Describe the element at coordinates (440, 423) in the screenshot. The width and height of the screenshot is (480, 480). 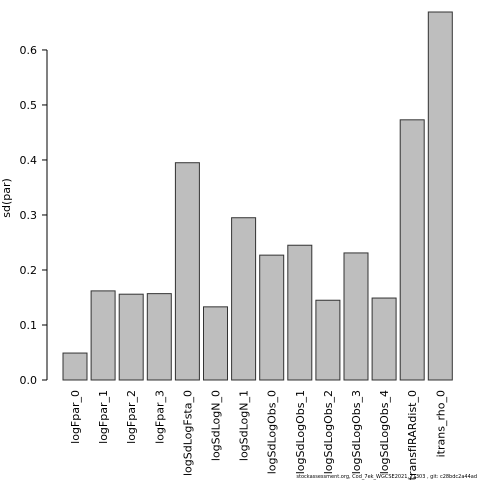
I see `x-tick-label: itrans_rho_0` at that location.